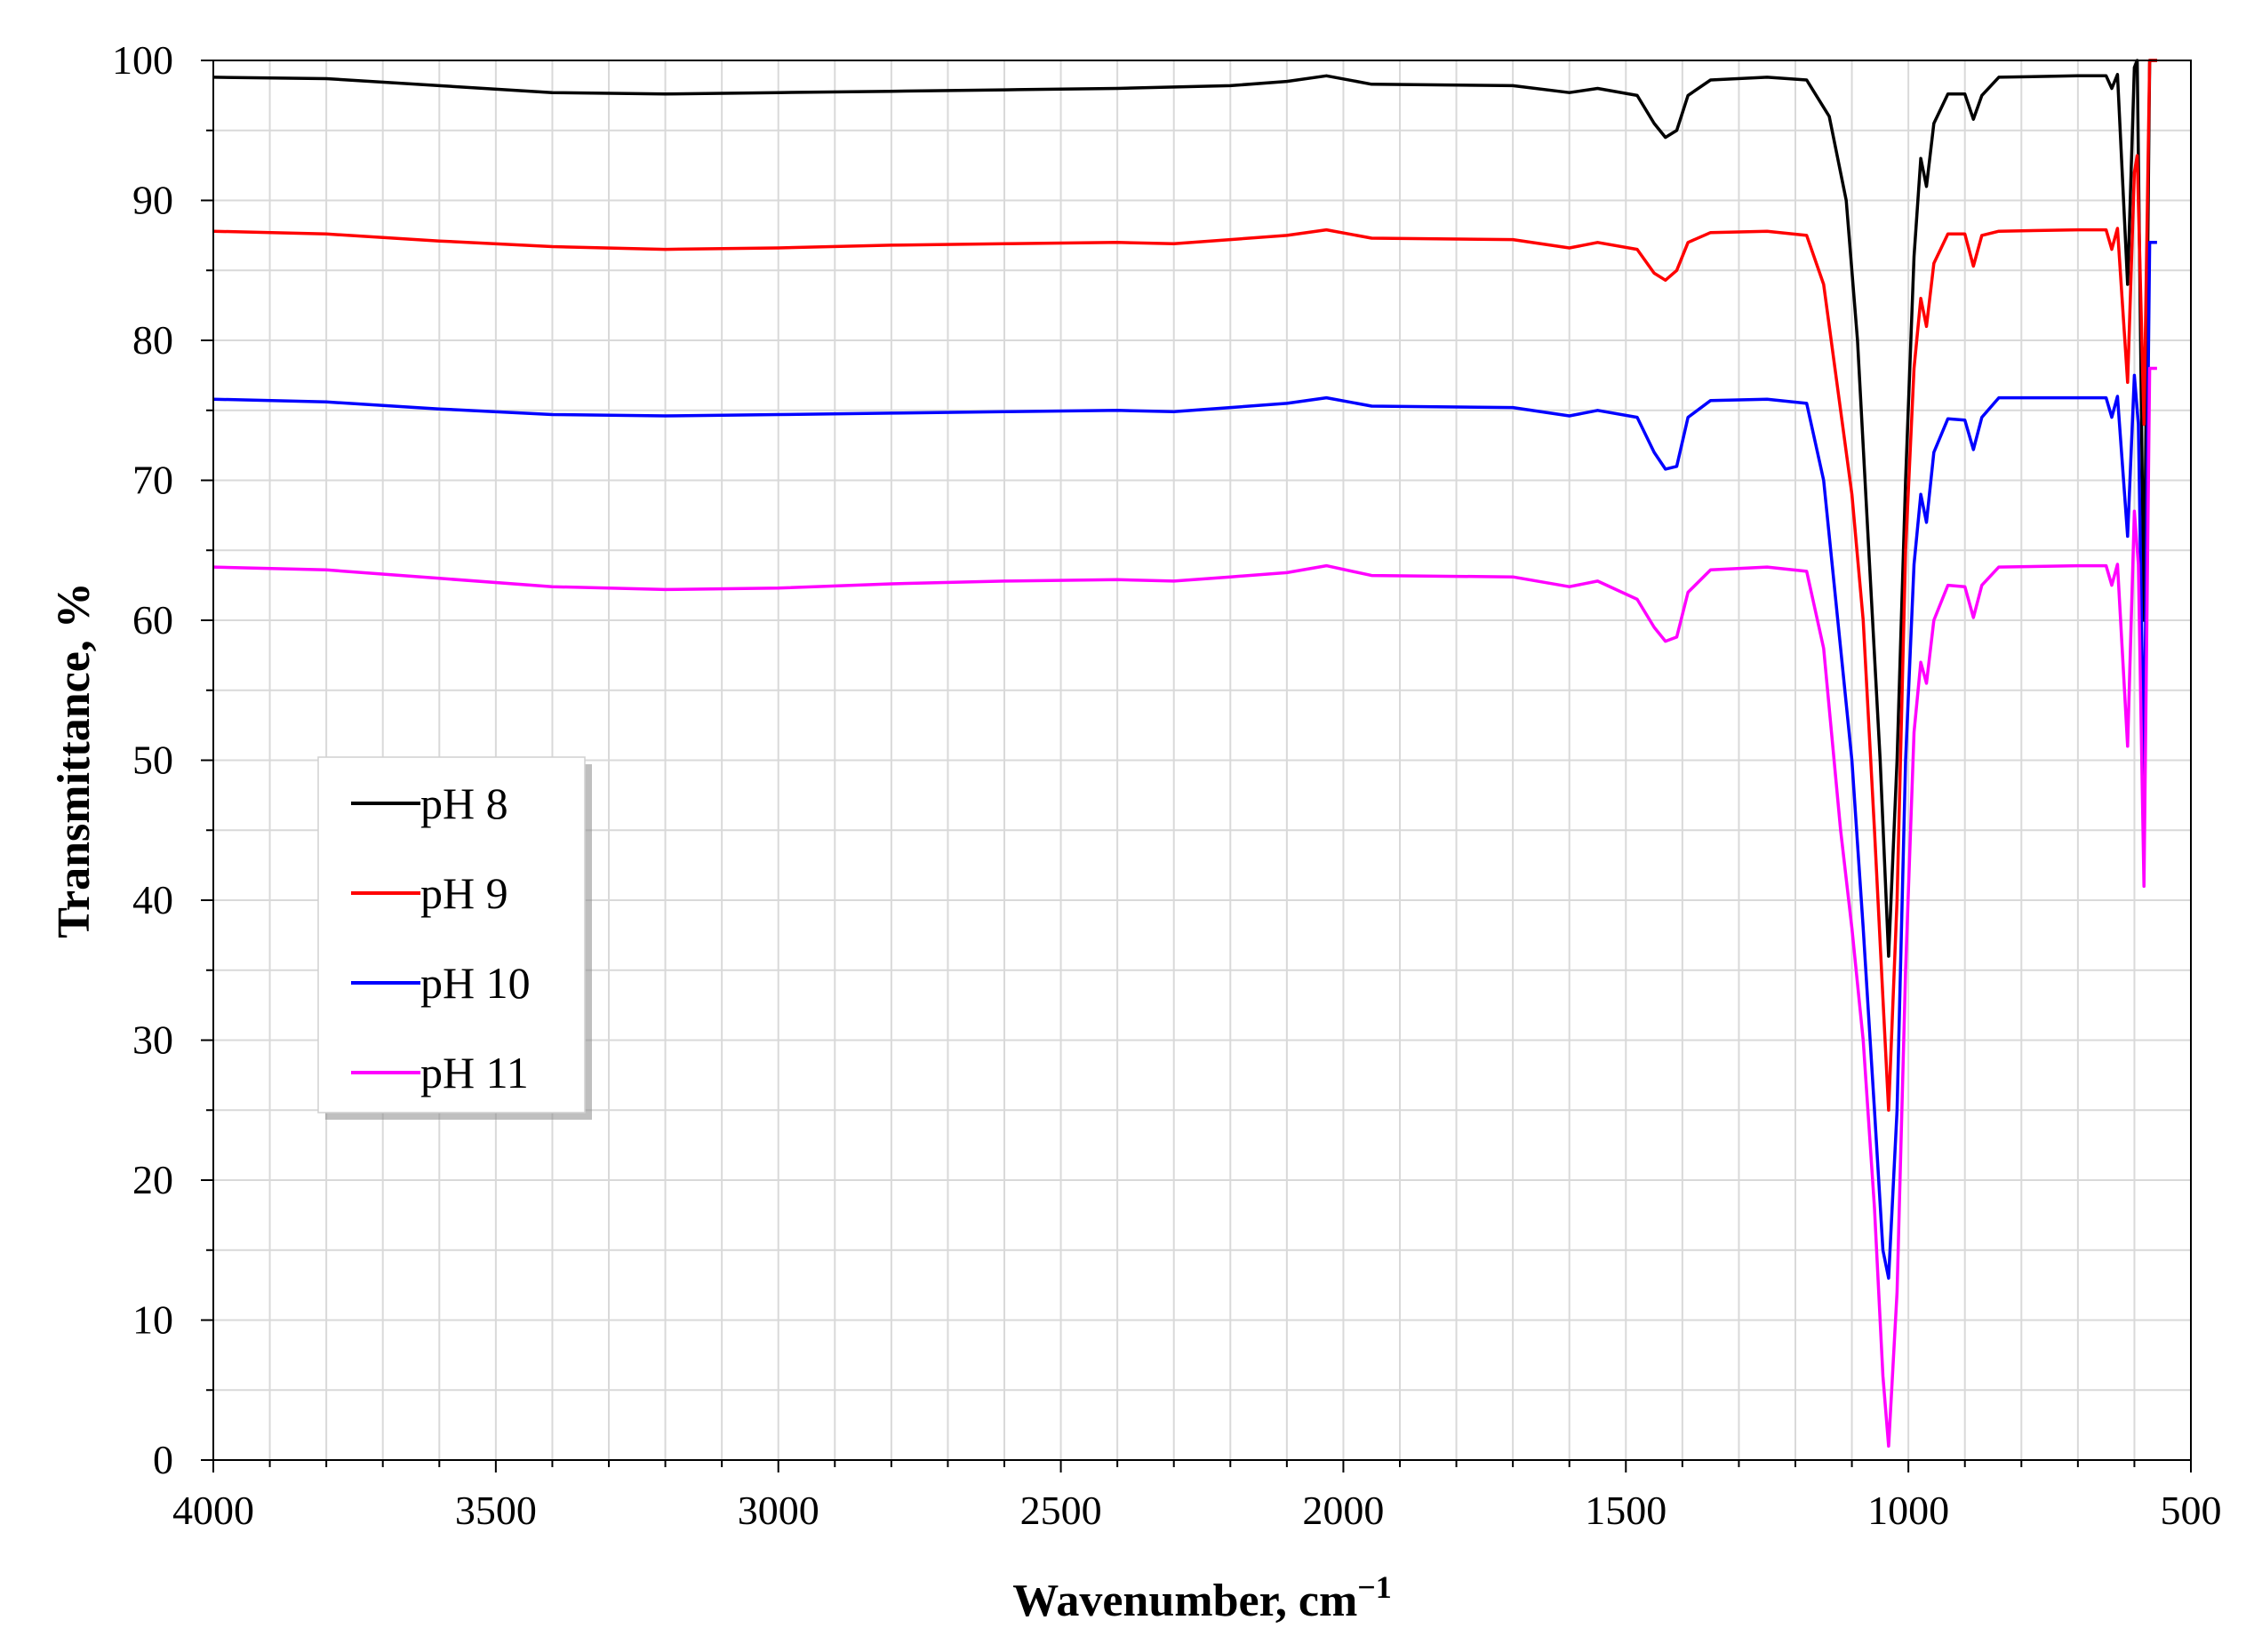  I want to click on legend: pH 8 pH 9 pH 10 pH 11, so click(454, 938).